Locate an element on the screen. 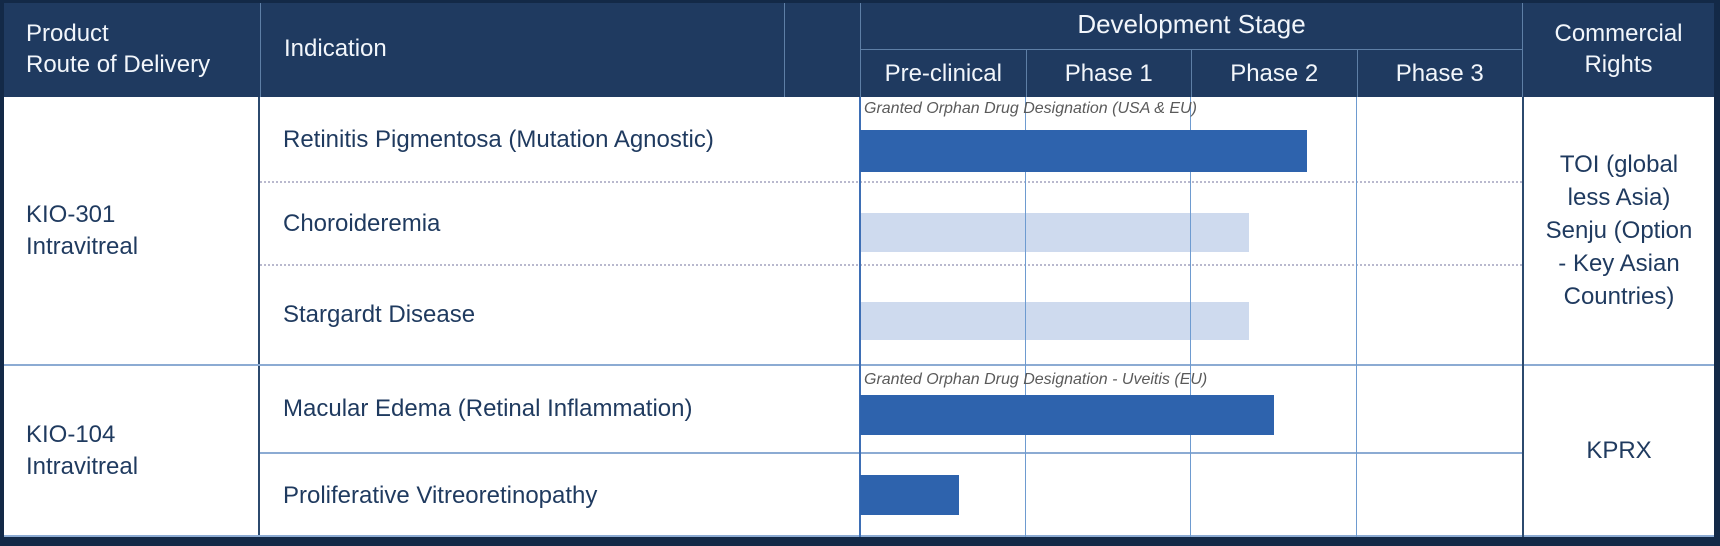 This screenshot has width=1720, height=546. stage-bar-stargardt is located at coordinates (1054, 321).